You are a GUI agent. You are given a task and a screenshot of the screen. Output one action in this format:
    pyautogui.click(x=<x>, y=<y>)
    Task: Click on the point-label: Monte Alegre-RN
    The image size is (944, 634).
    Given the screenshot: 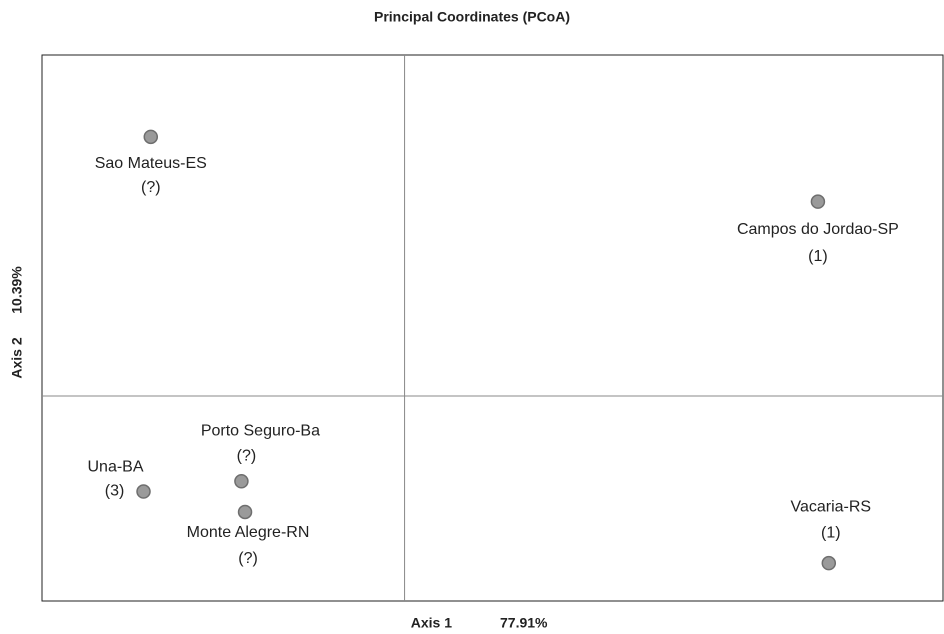 What is the action you would take?
    pyautogui.click(x=248, y=532)
    